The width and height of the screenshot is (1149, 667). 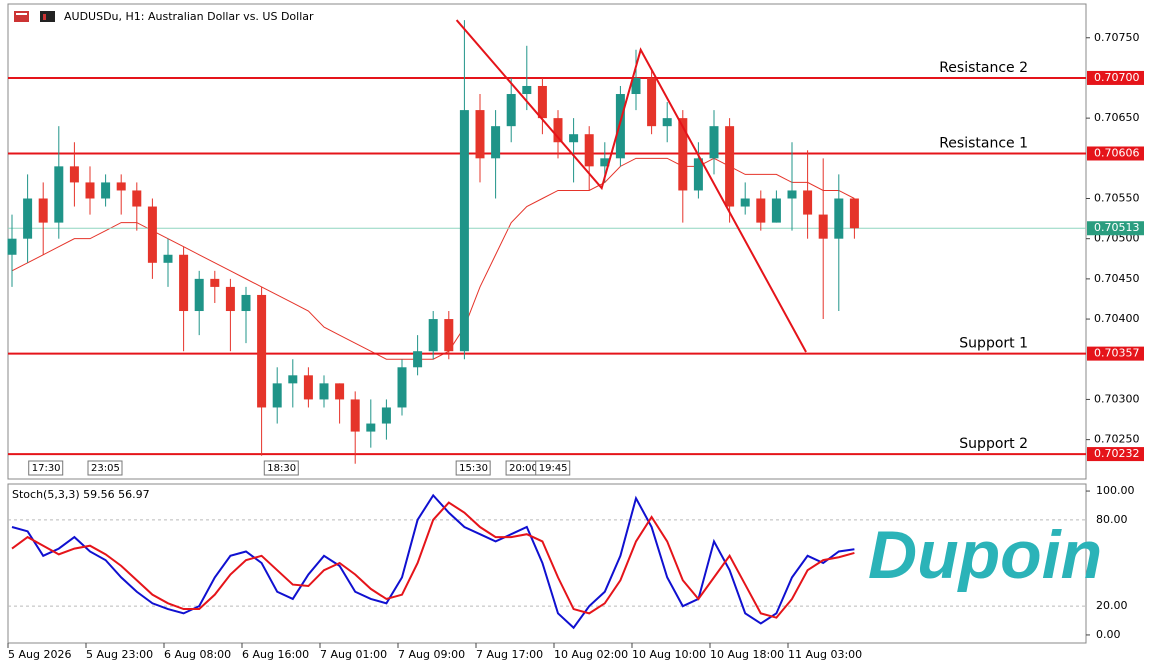 I want to click on x-tick-label: 7 Aug 17:00, so click(x=509, y=654).